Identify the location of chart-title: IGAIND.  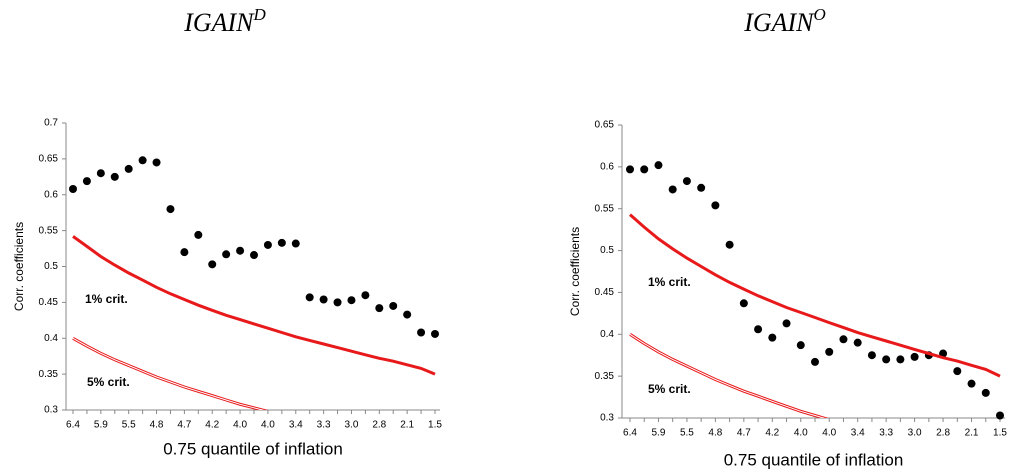
(224, 21).